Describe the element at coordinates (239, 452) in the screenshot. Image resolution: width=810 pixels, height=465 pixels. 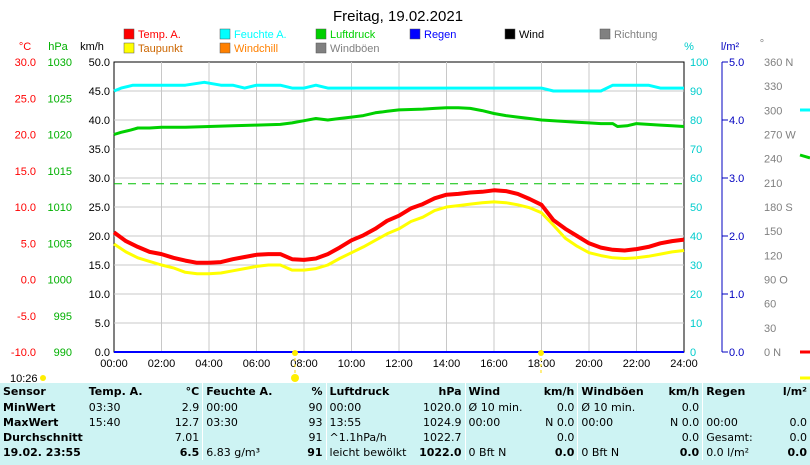
I see `absolute-humidity: 6.83 g/m³` at that location.